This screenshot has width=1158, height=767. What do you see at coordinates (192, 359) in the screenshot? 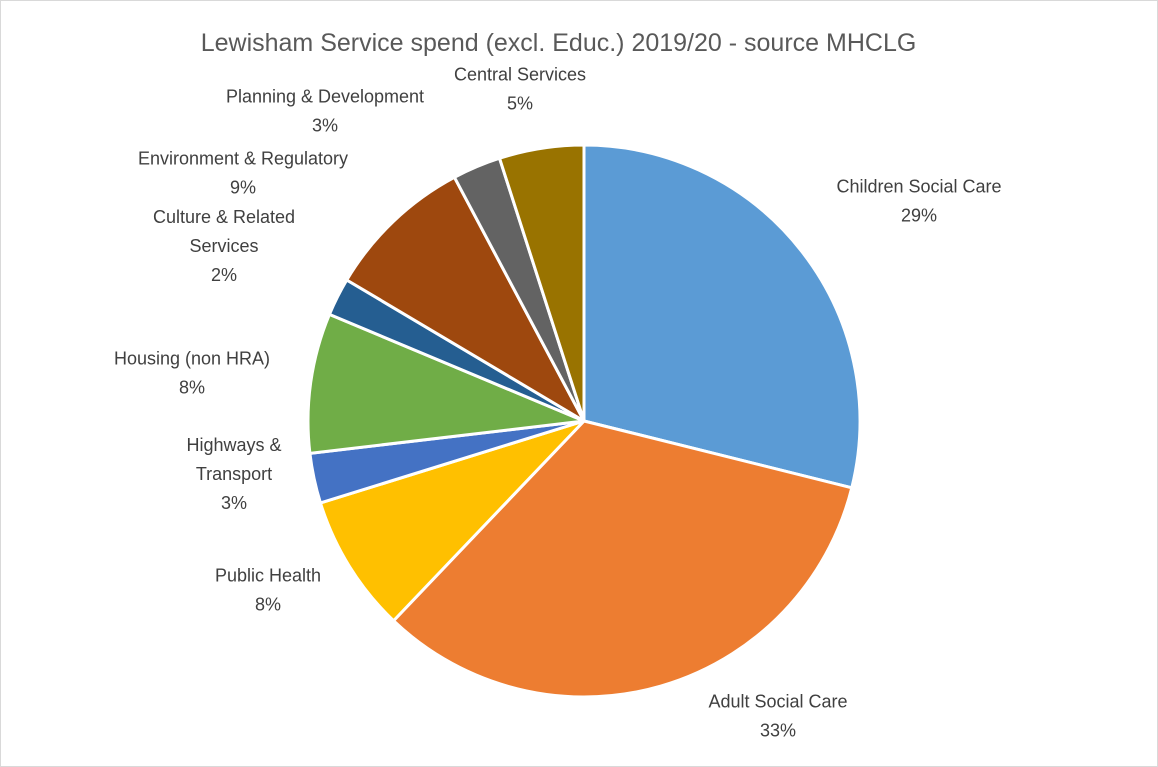
I see `slice-name: Housing (non HRA)` at bounding box center [192, 359].